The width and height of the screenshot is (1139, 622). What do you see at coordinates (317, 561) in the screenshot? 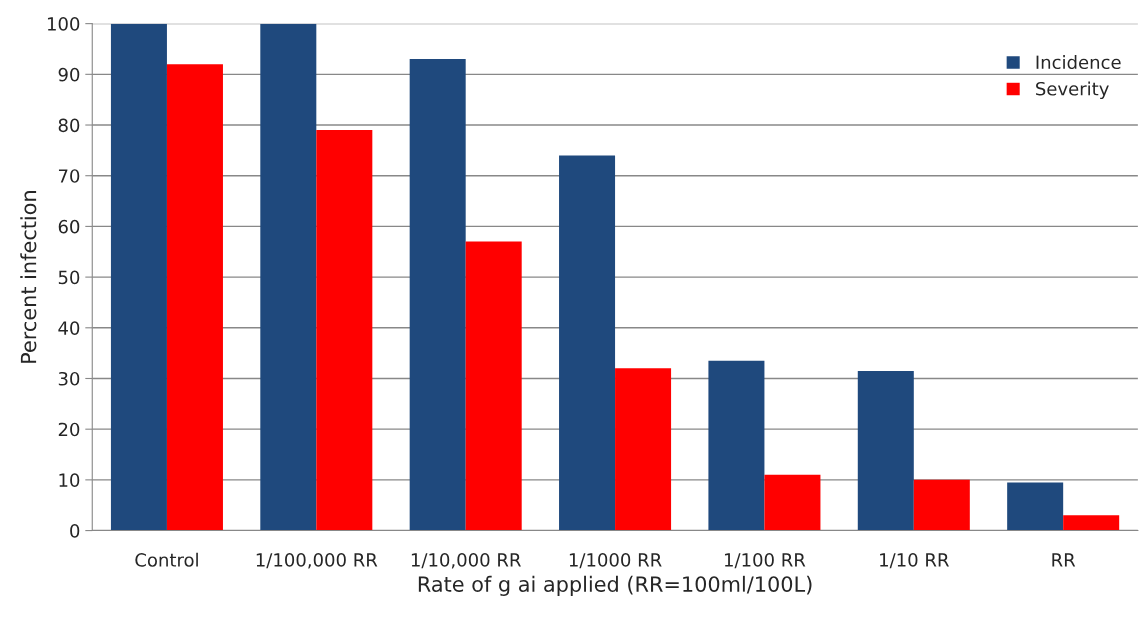
I see `x-tick-label: 1/100,000 RR` at bounding box center [317, 561].